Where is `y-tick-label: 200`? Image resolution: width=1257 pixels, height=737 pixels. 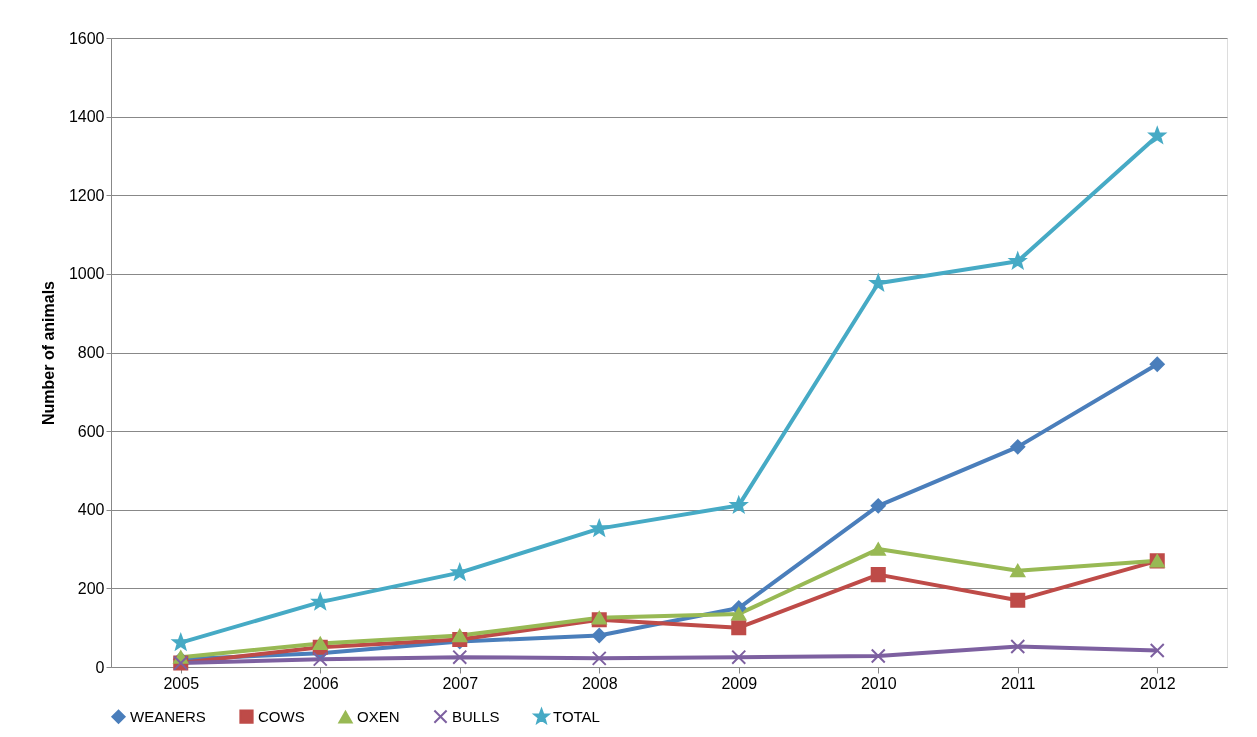 y-tick-label: 200 is located at coordinates (91, 588).